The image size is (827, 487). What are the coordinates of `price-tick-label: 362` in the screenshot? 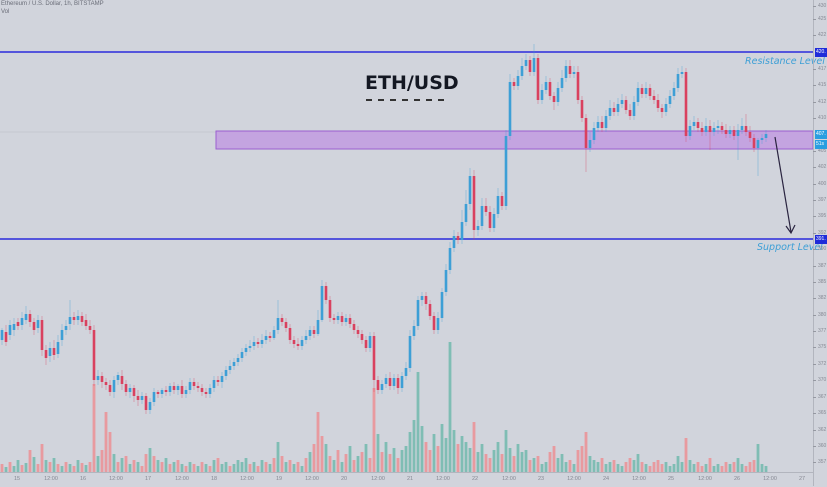 It's located at (822, 430).